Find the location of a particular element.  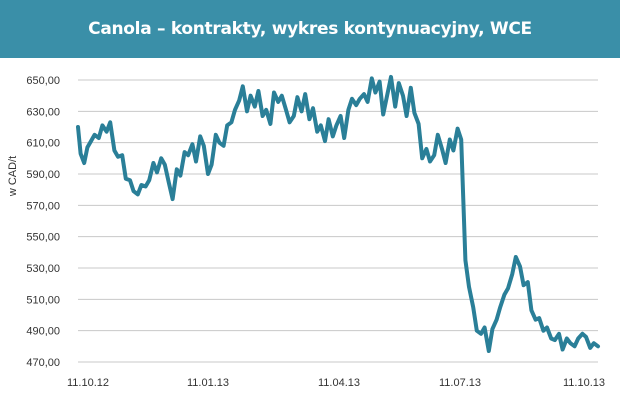

x-tick-label: 11.01.13 is located at coordinates (208, 383).